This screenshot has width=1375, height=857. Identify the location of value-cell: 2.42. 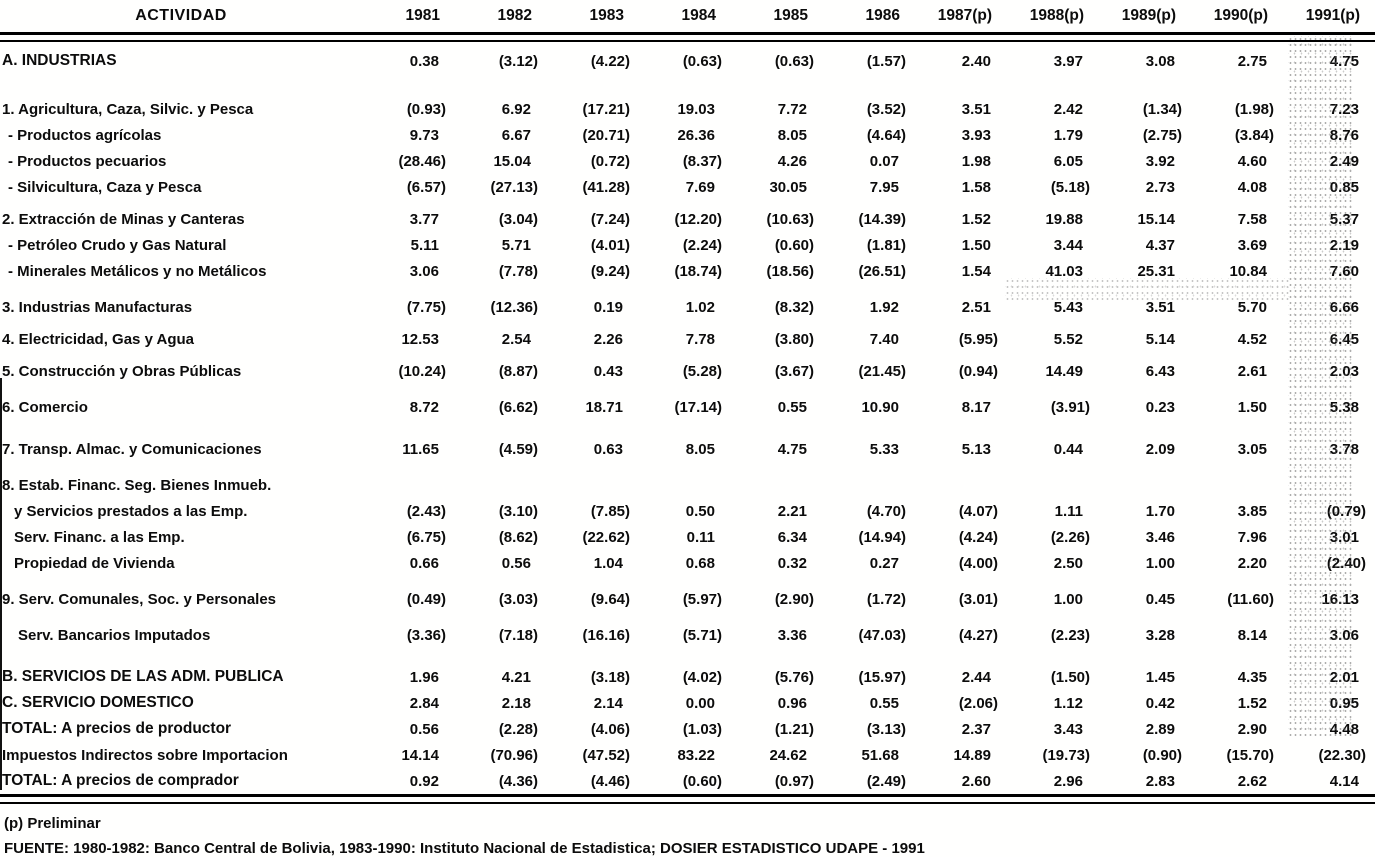
(1068, 109).